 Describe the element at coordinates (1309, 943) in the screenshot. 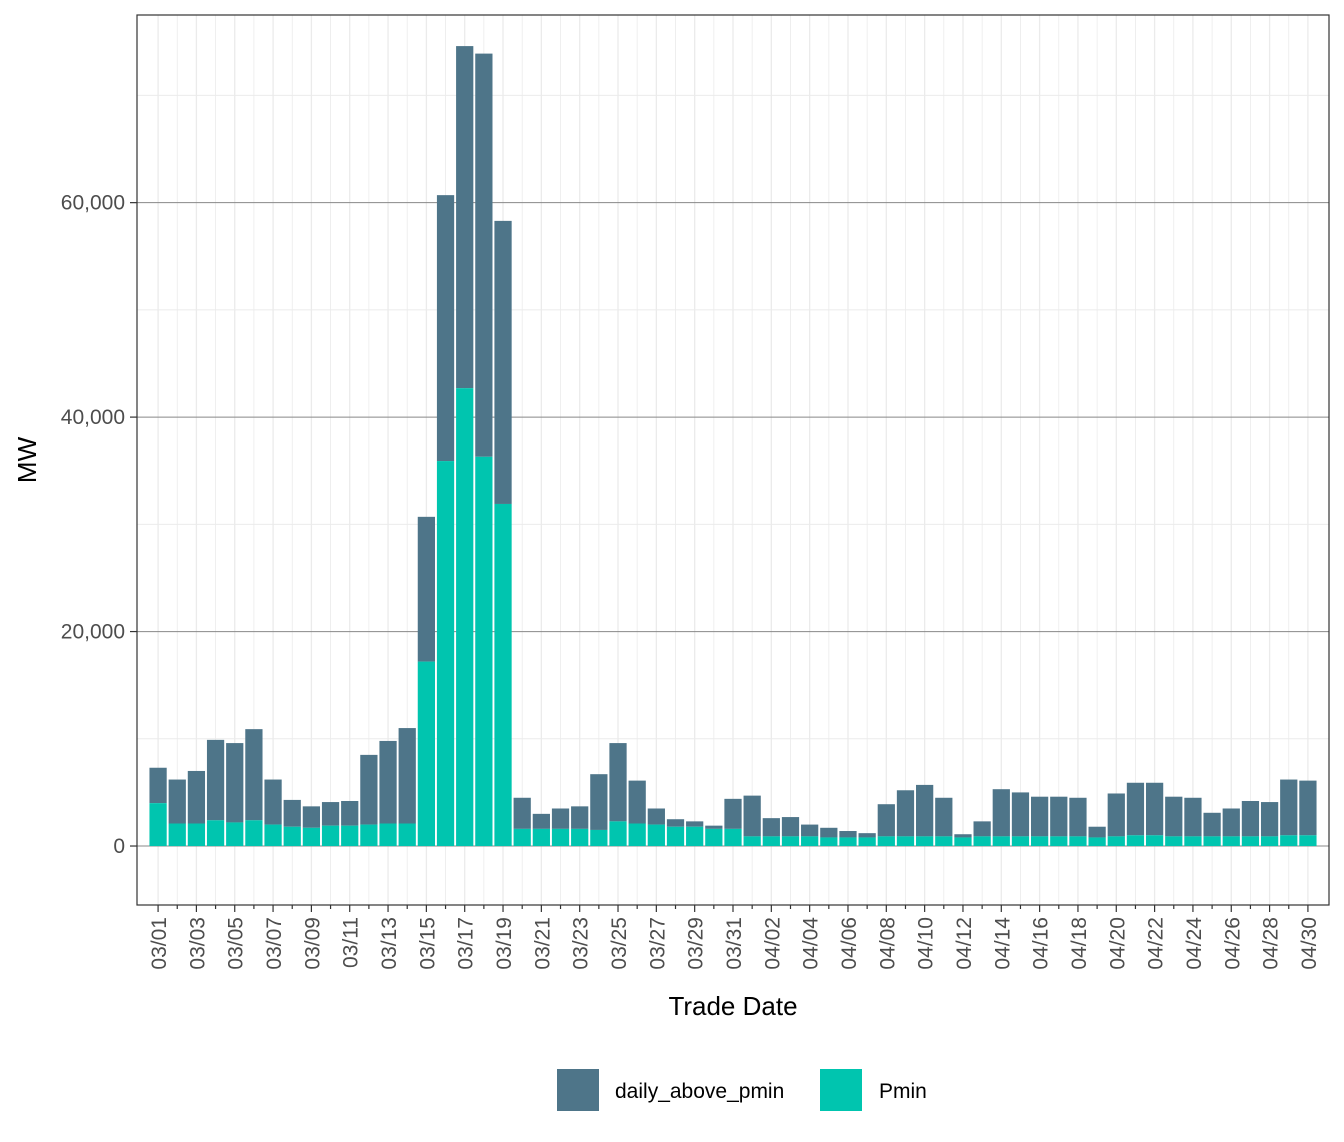

I see `x-tick-label: 04/30` at that location.